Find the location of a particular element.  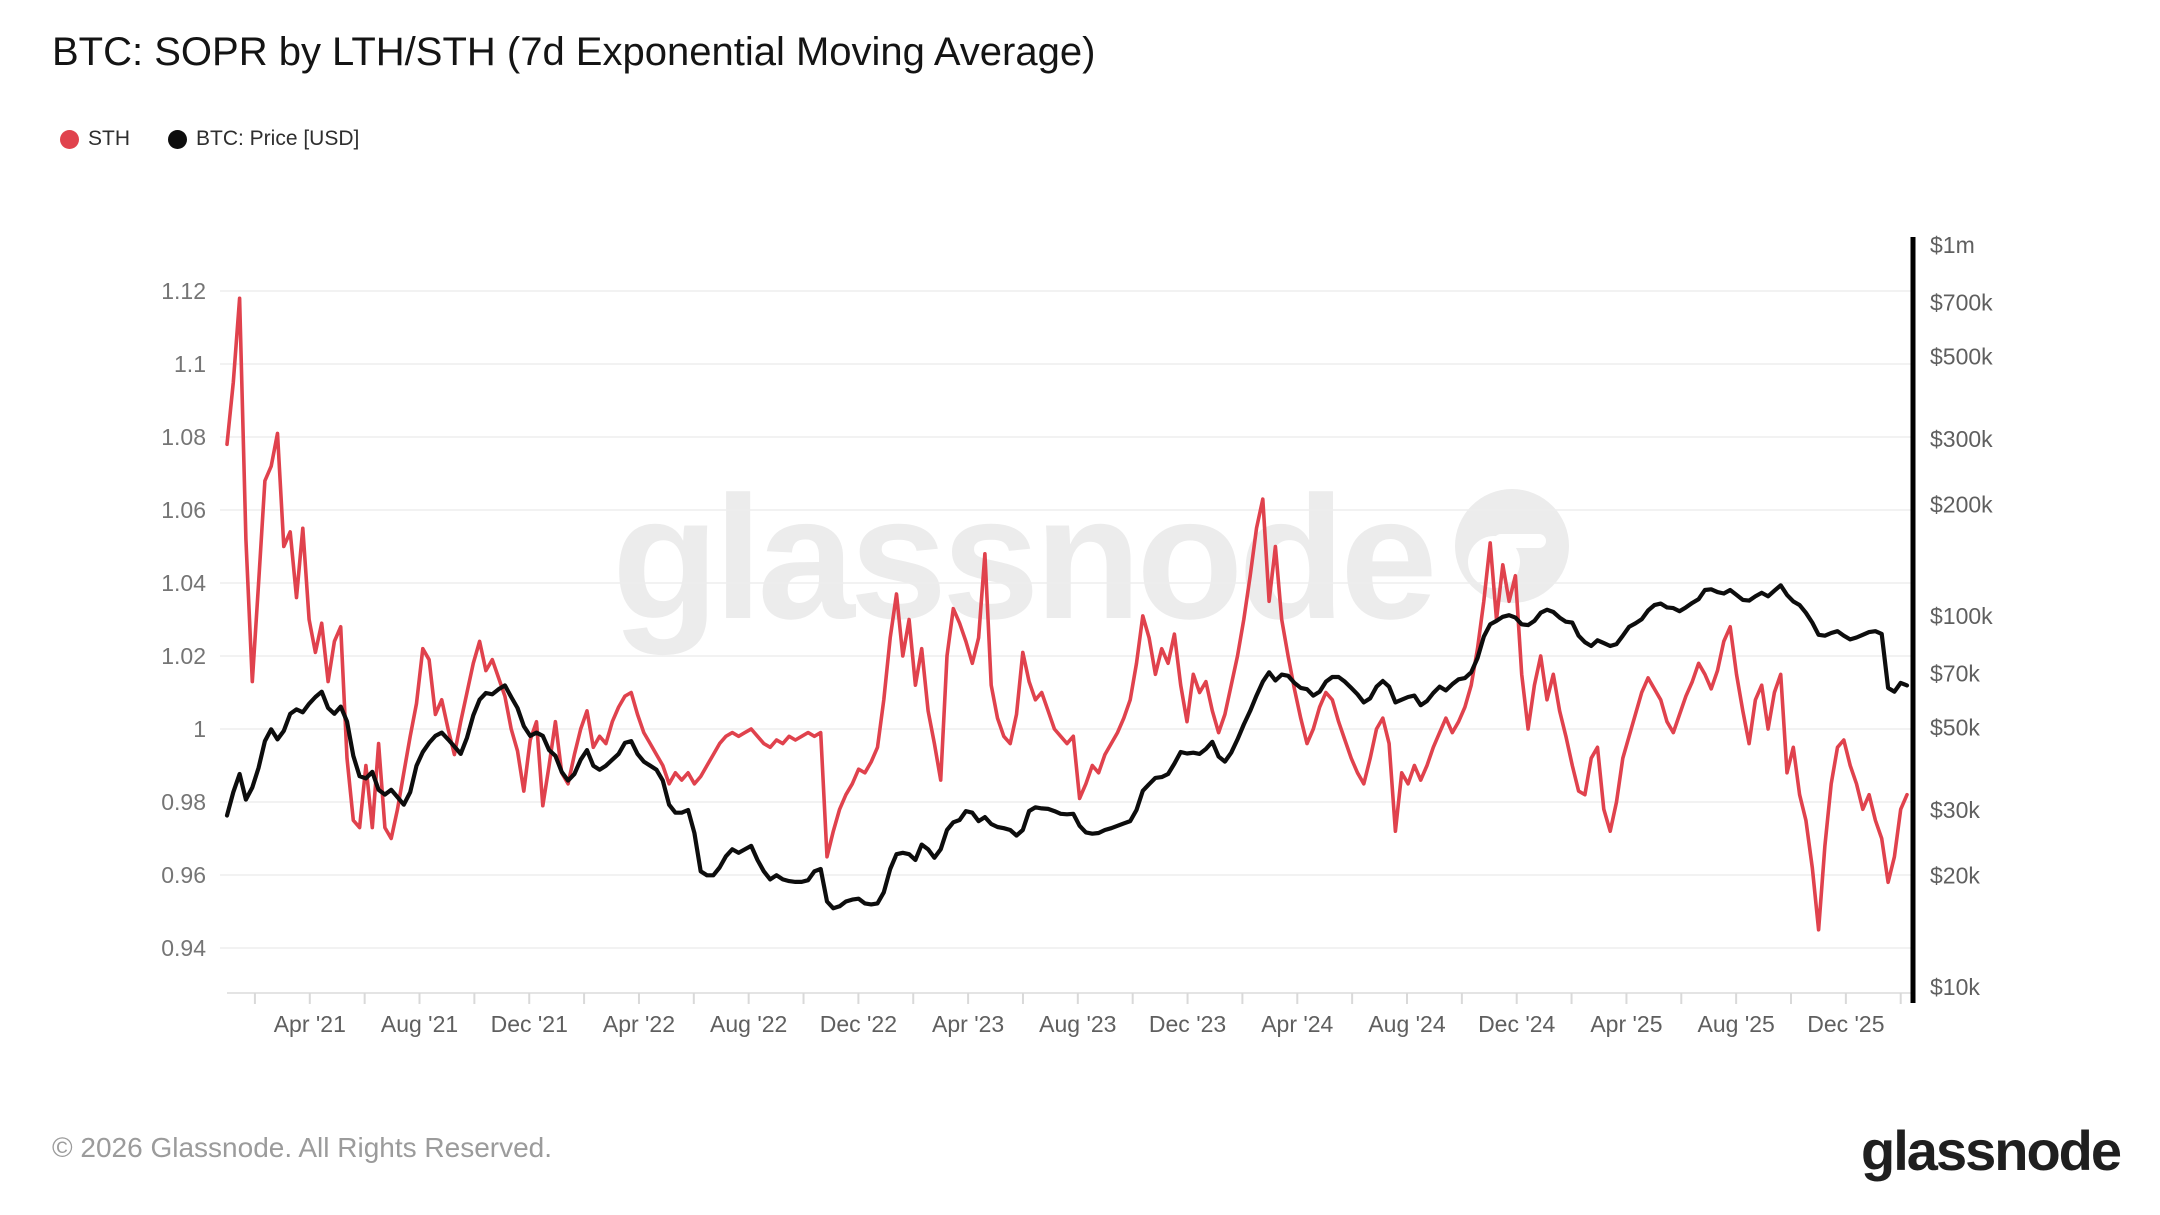

left-axis-tick-label: 0.94 is located at coordinates (183, 948).